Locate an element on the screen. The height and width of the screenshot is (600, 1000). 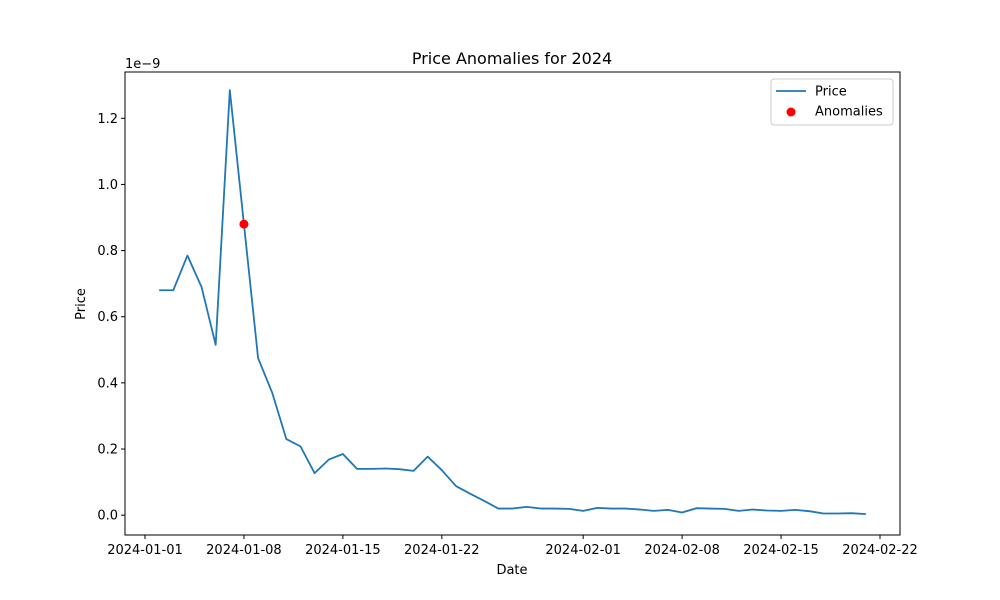
anomaly-point is located at coordinates (244, 224).